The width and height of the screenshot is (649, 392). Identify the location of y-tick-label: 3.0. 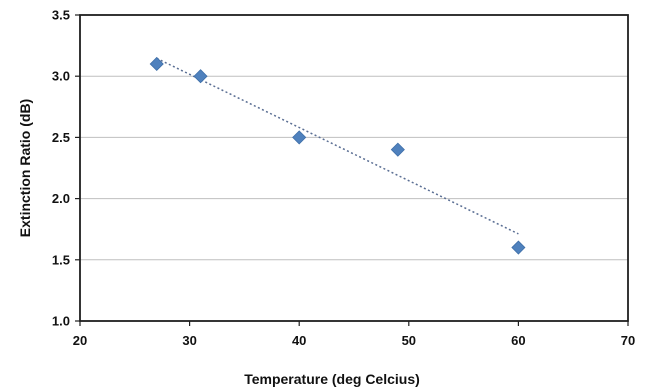
(61, 76).